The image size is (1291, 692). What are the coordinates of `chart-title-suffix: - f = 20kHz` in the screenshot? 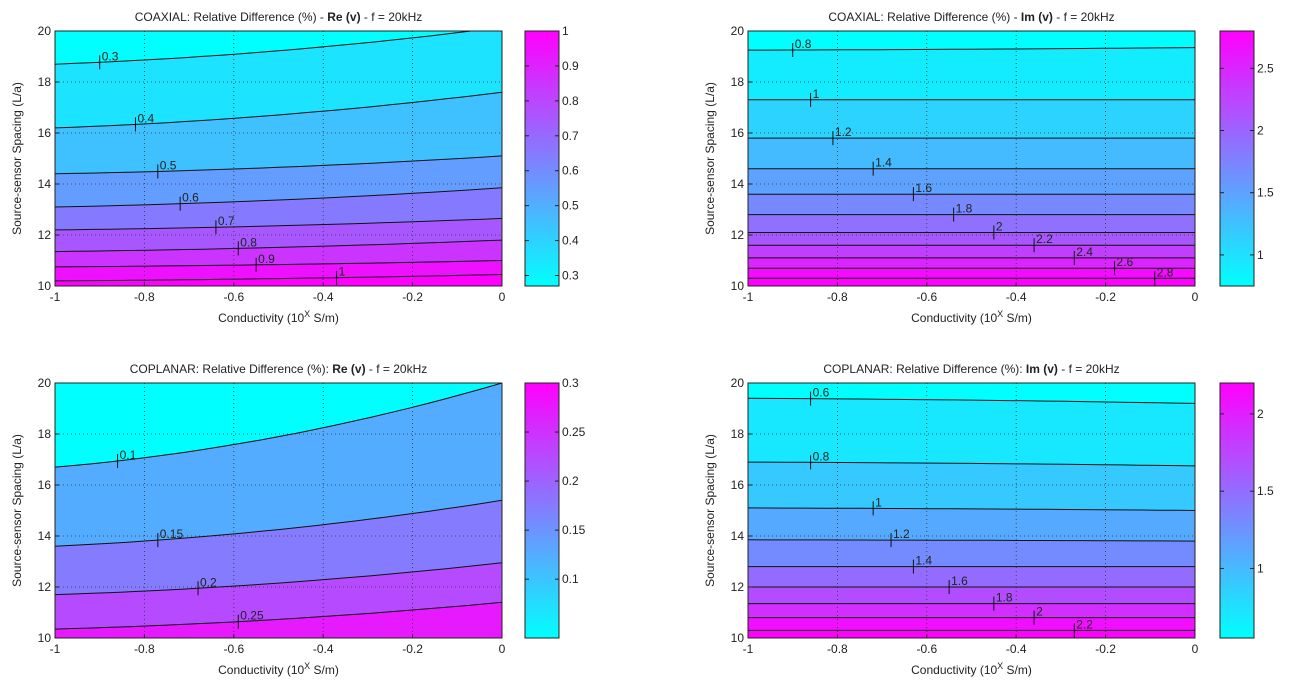 It's located at (392, 17).